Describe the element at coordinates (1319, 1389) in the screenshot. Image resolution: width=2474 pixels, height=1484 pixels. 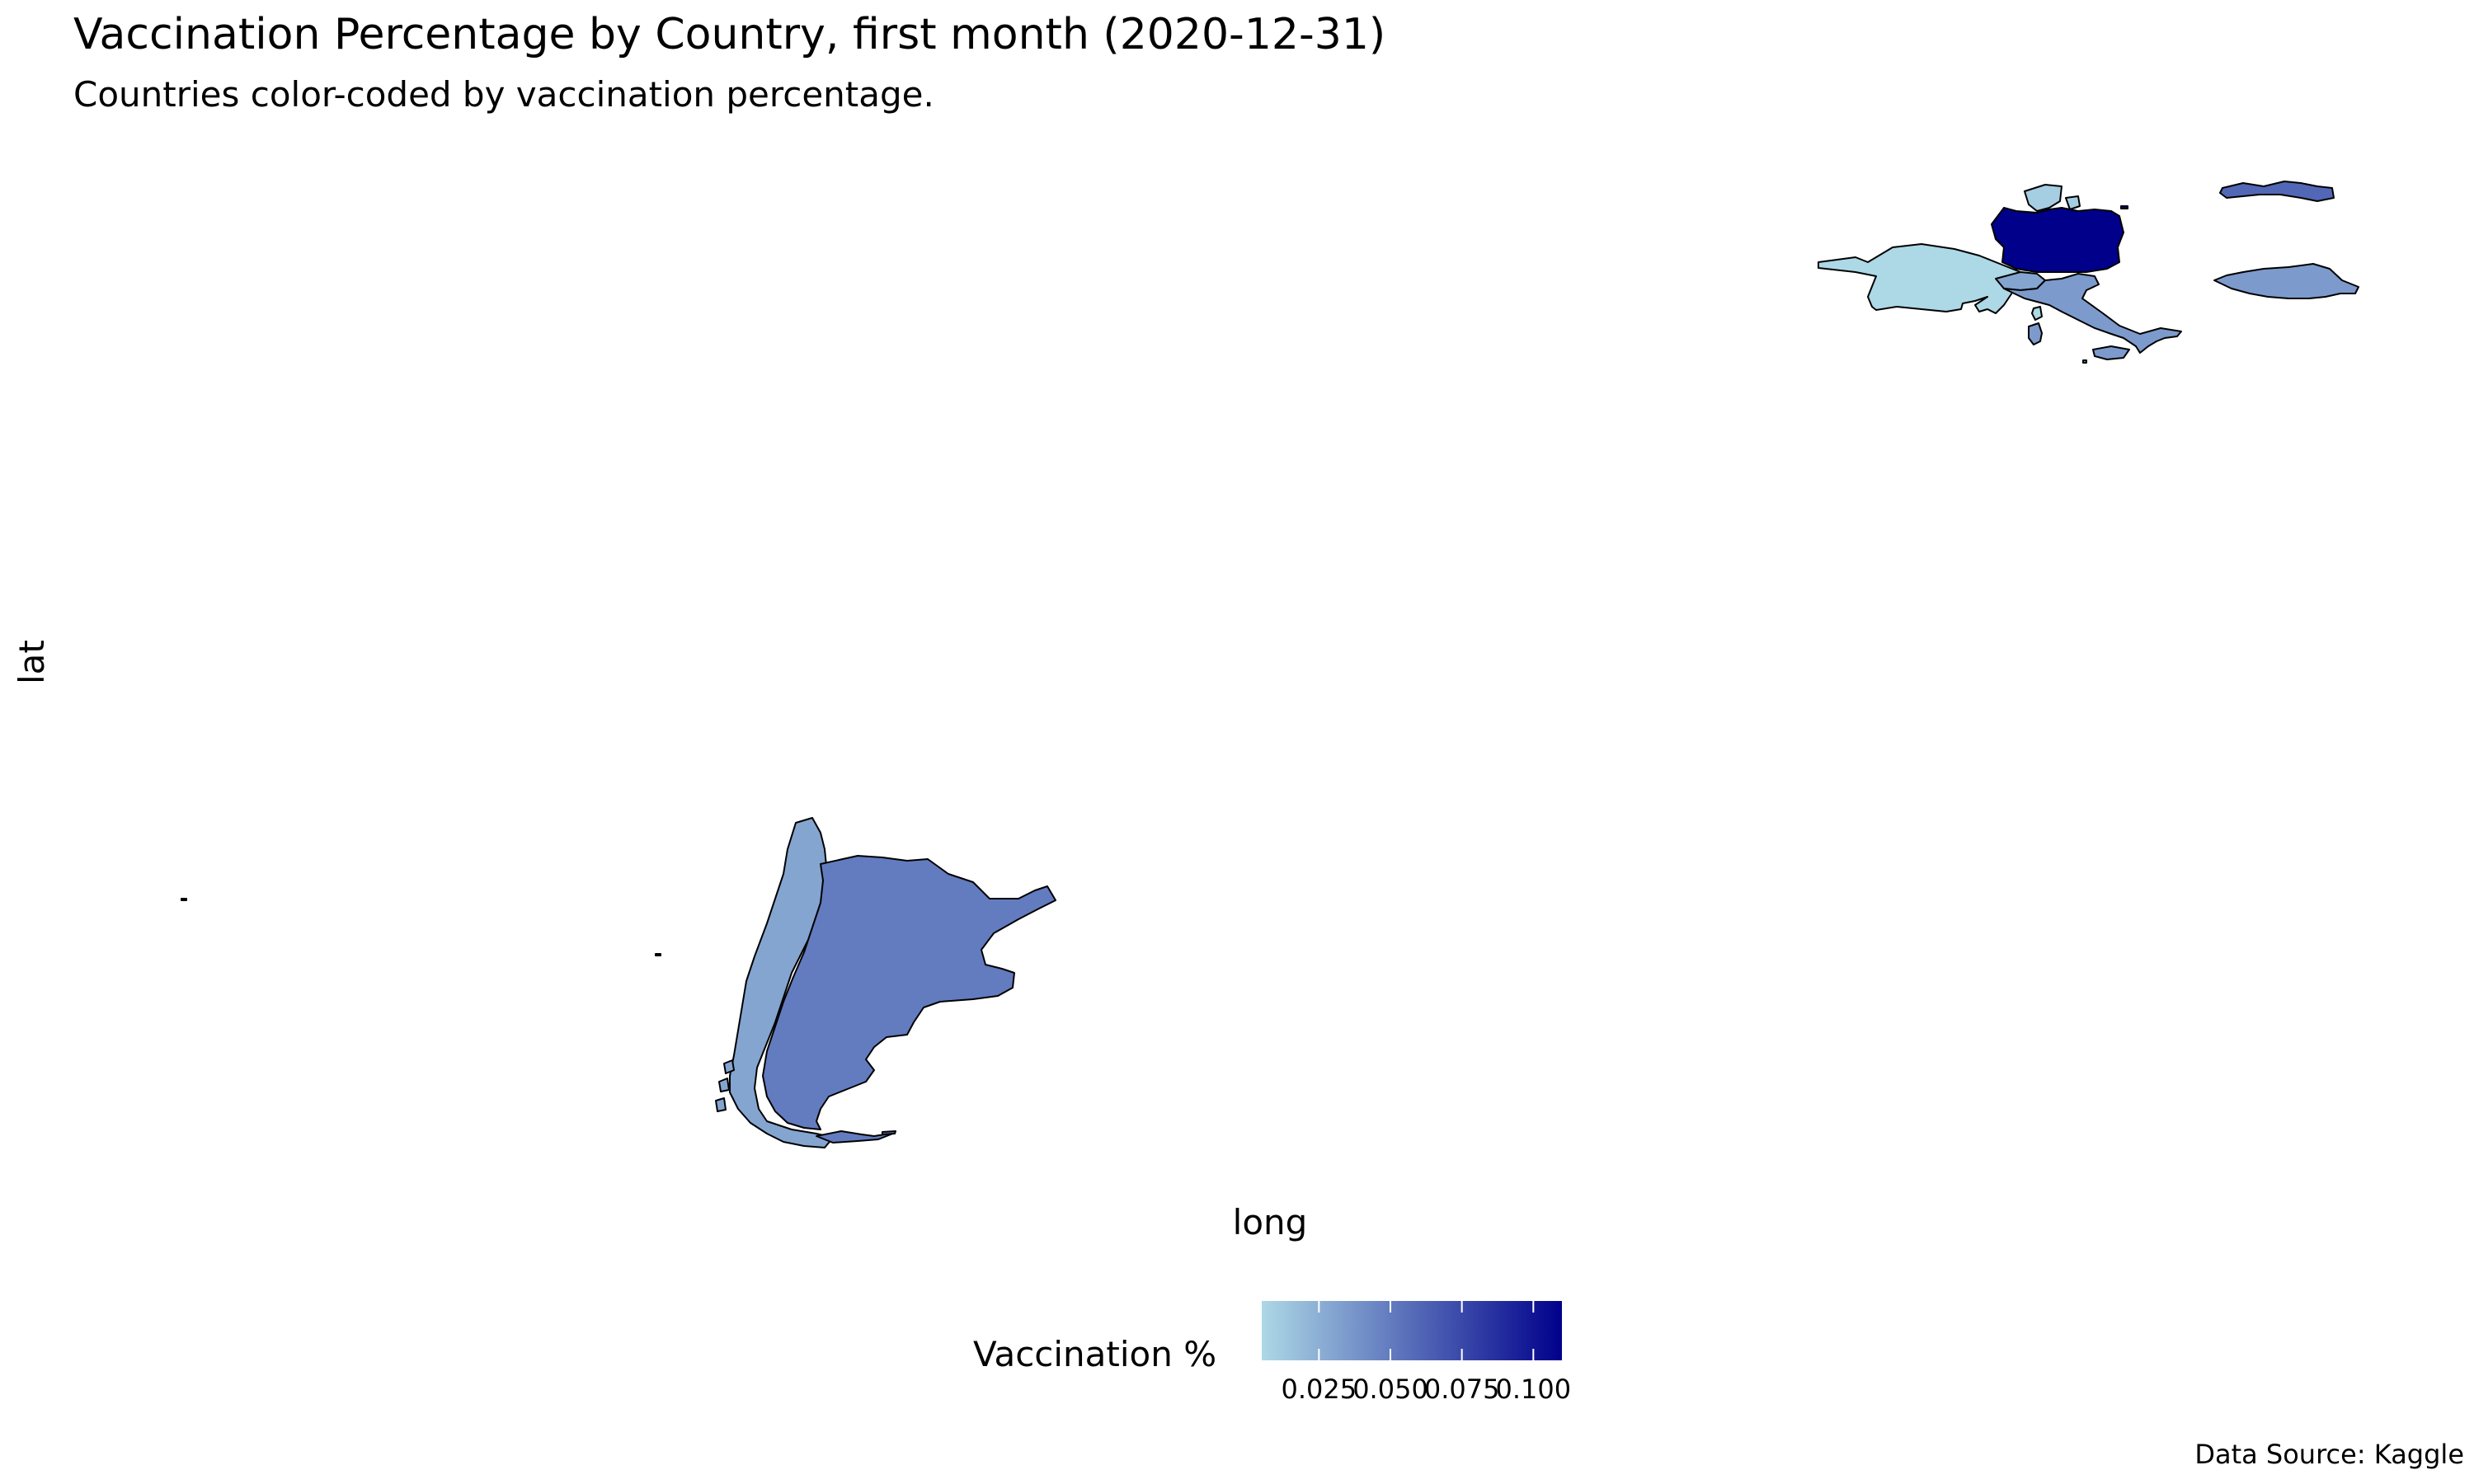
I see `legend-tick-text: 0.025` at that location.